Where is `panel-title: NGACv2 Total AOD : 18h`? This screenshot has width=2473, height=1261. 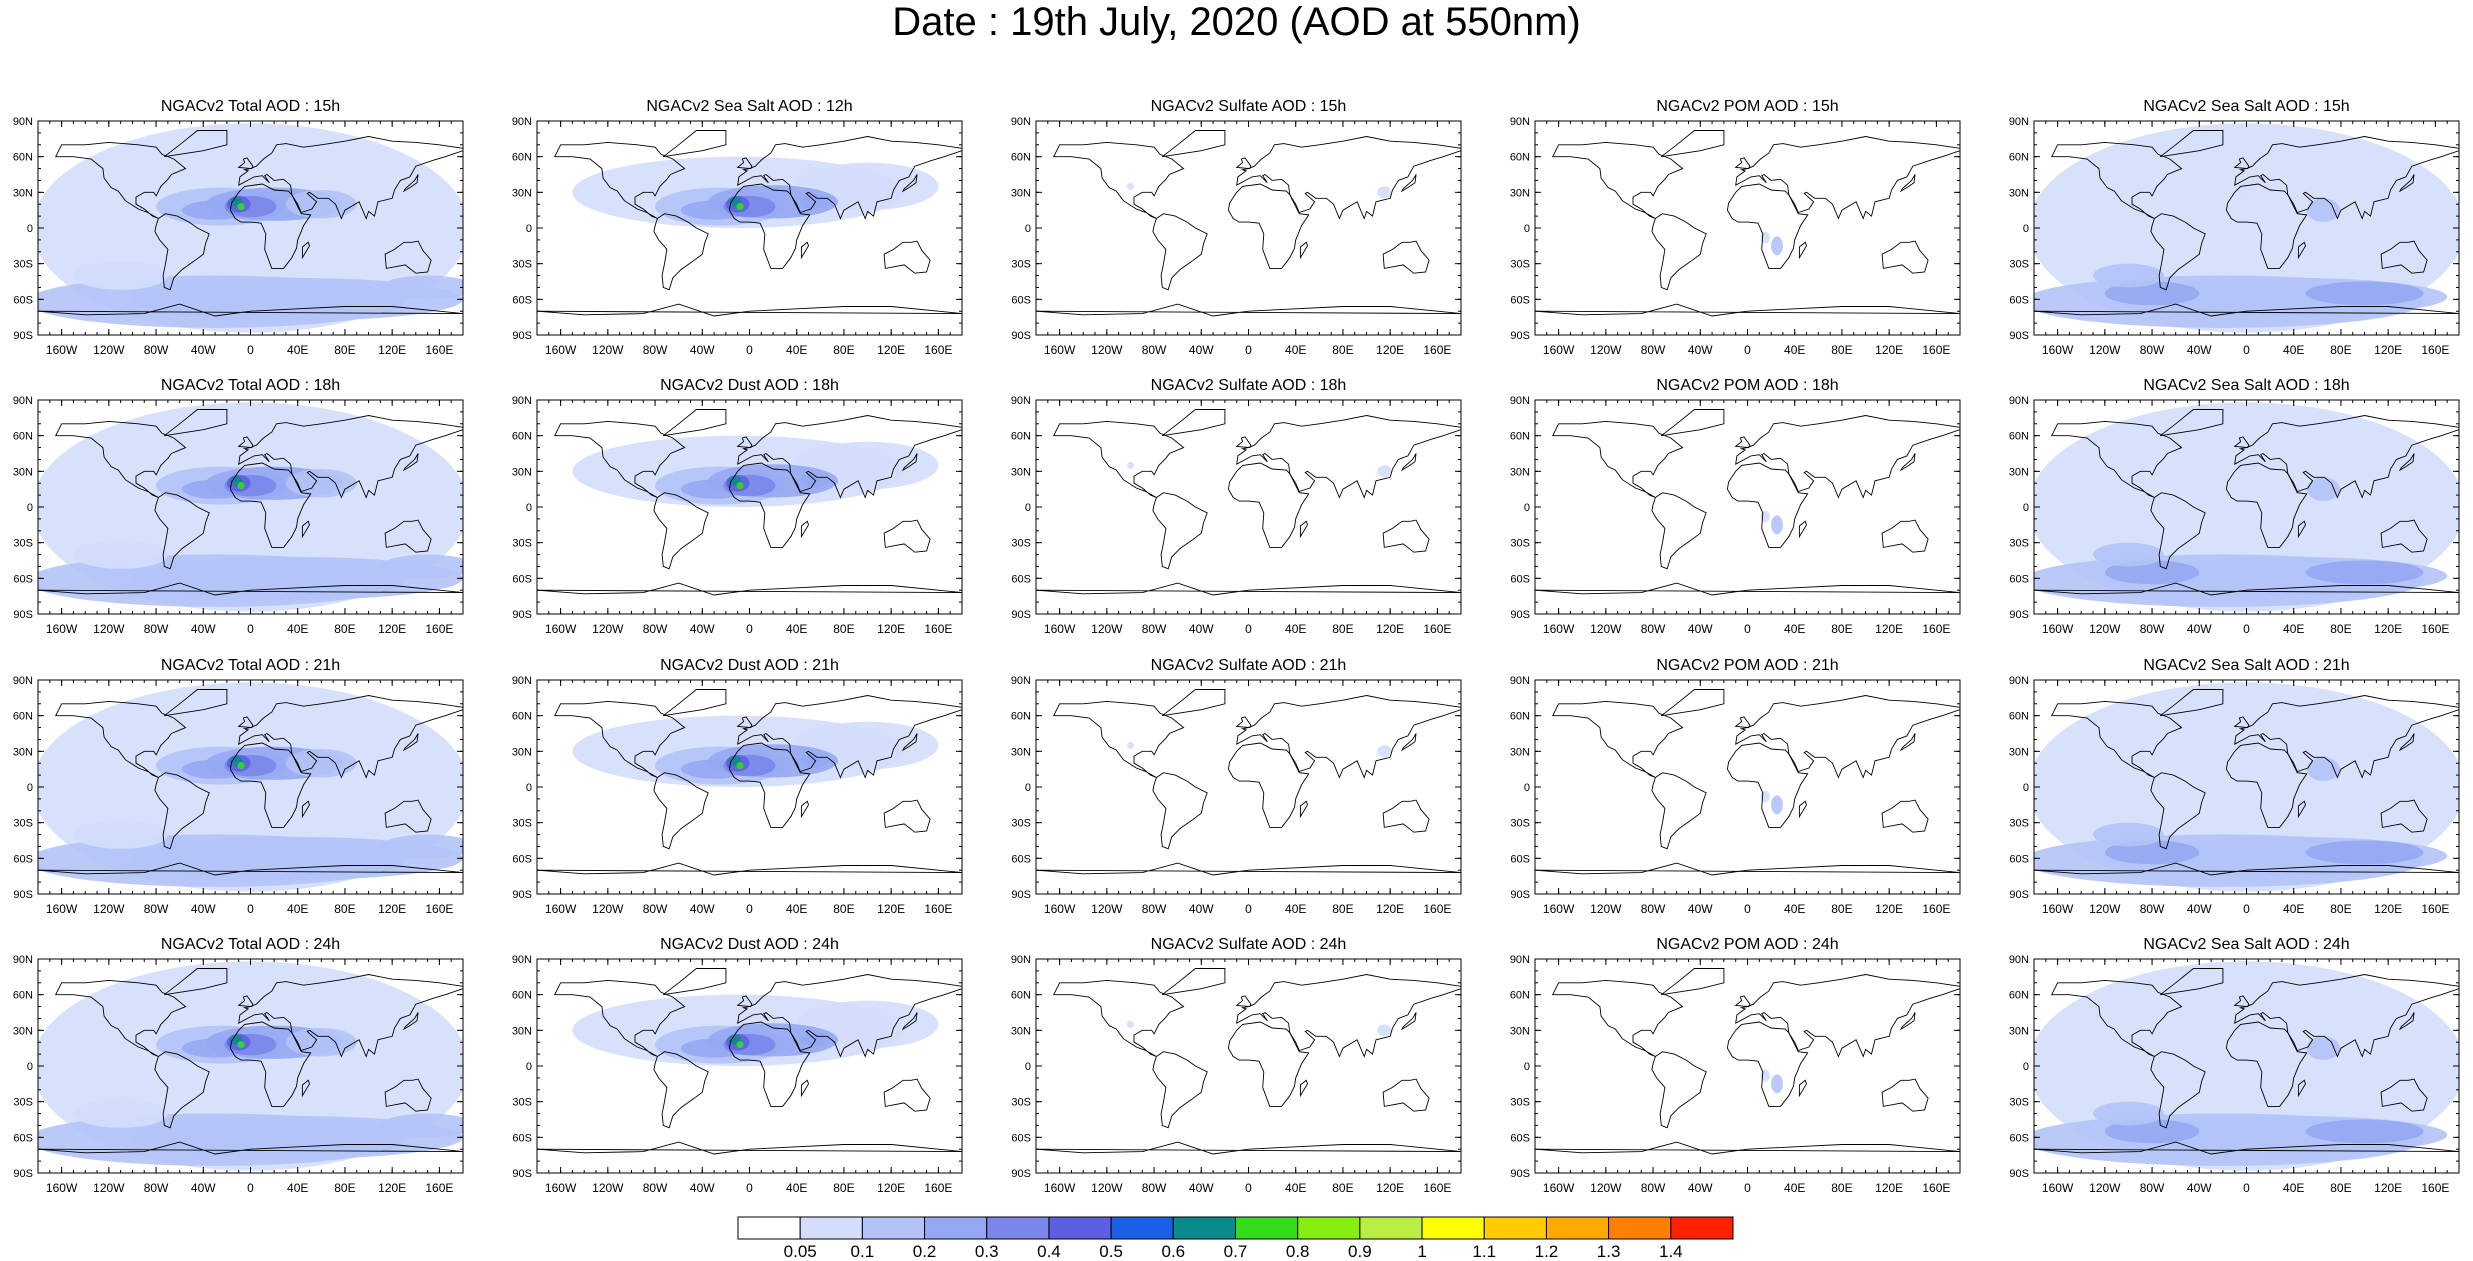
panel-title: NGACv2 Total AOD : 18h is located at coordinates (250, 385).